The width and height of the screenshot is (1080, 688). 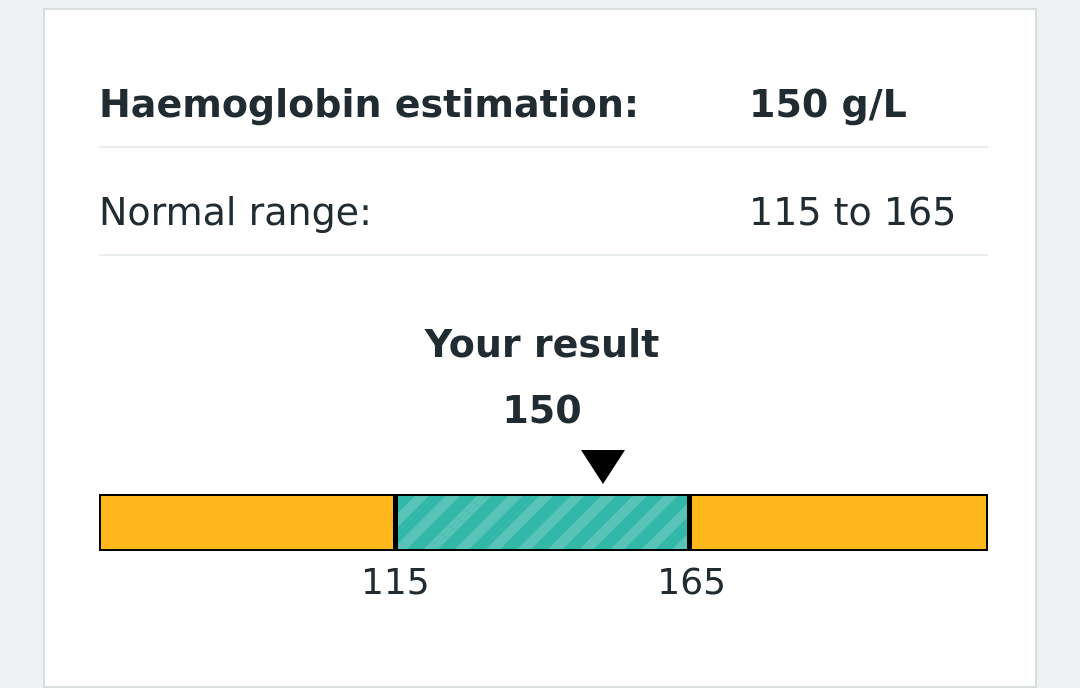 I want to click on haemoglobin-value: 150 g/L, so click(x=828, y=104).